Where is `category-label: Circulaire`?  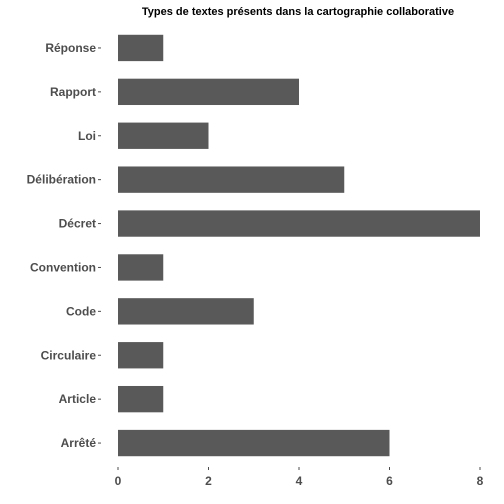 category-label: Circulaire is located at coordinates (69, 355).